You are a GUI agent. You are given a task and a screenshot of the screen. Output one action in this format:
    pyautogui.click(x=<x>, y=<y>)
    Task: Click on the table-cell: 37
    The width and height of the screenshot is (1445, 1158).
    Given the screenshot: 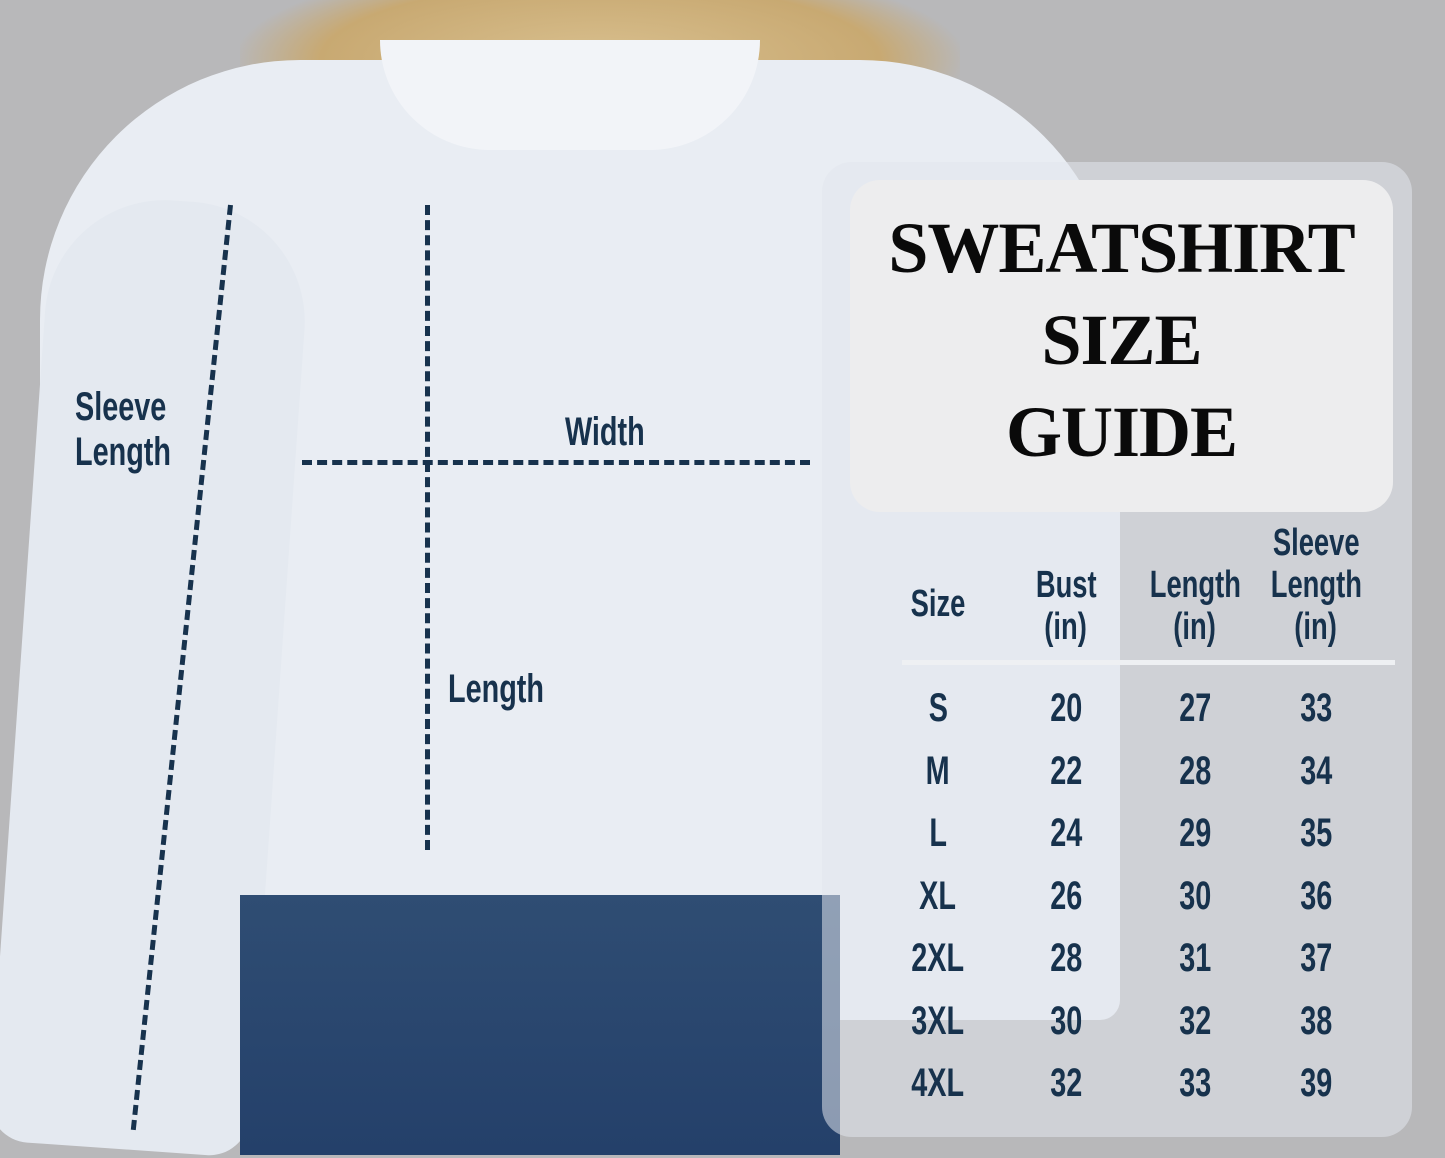 What is the action you would take?
    pyautogui.click(x=1316, y=958)
    